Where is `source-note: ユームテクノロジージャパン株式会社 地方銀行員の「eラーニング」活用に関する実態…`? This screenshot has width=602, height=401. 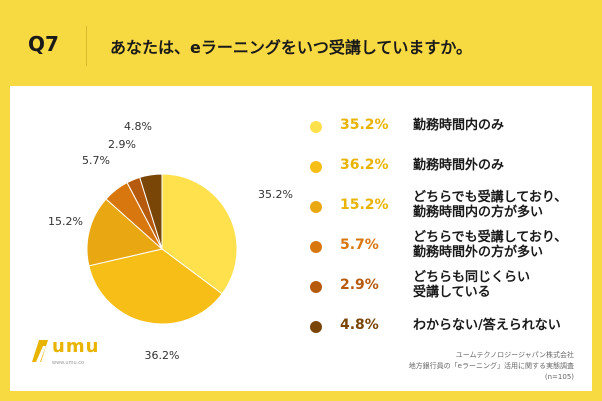
source-note: ユームテクノロジージャパン株式会社 地方銀行員の「eラーニング」活用に関する実態… is located at coordinates (491, 366).